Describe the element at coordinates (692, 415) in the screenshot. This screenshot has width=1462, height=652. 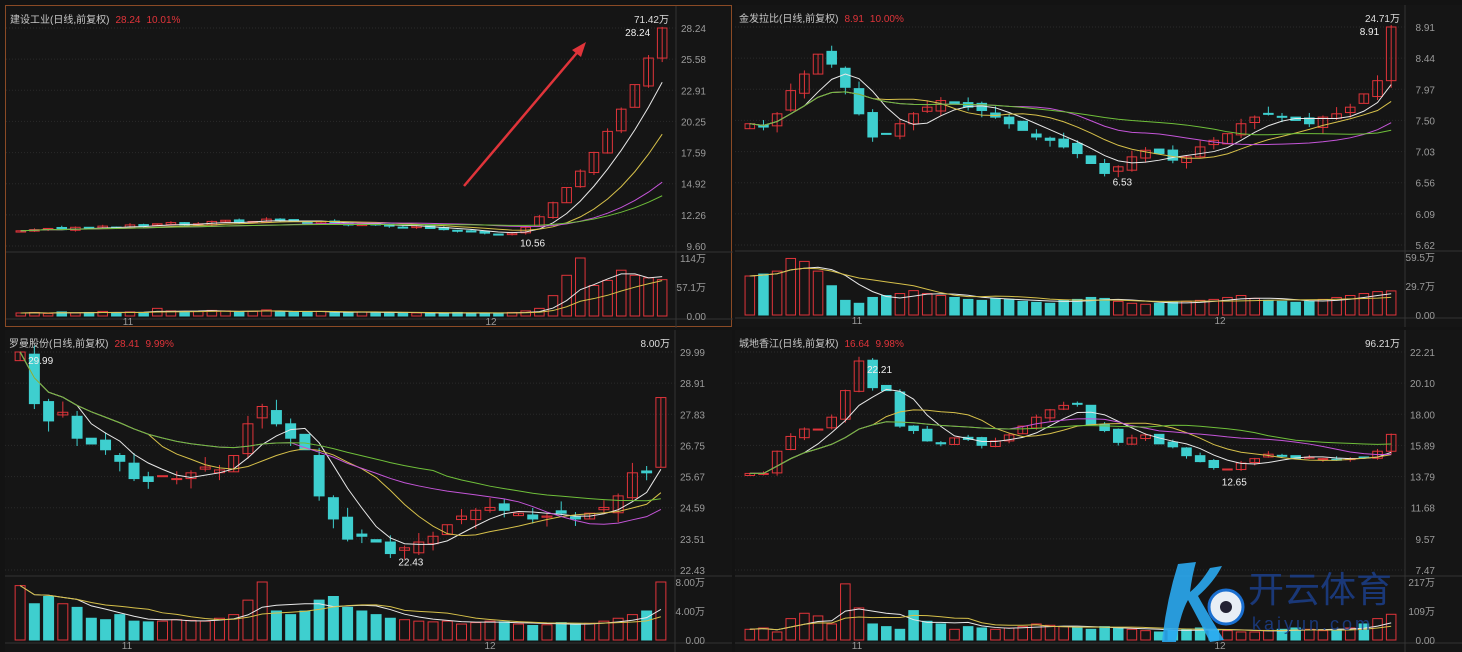
I see `price-tick: 27.83` at that location.